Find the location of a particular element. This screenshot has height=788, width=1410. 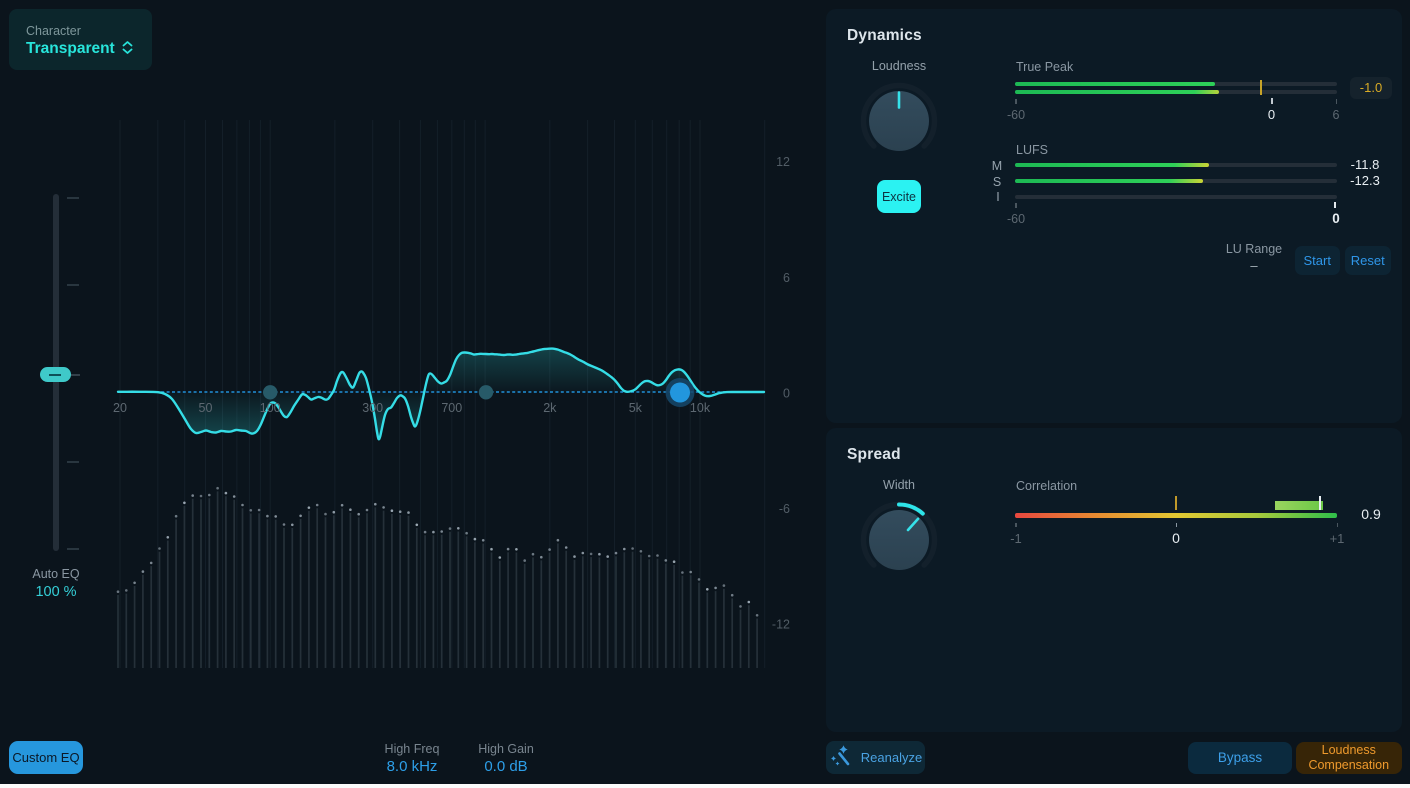

svg-text: 6 is located at coordinates (786, 278).